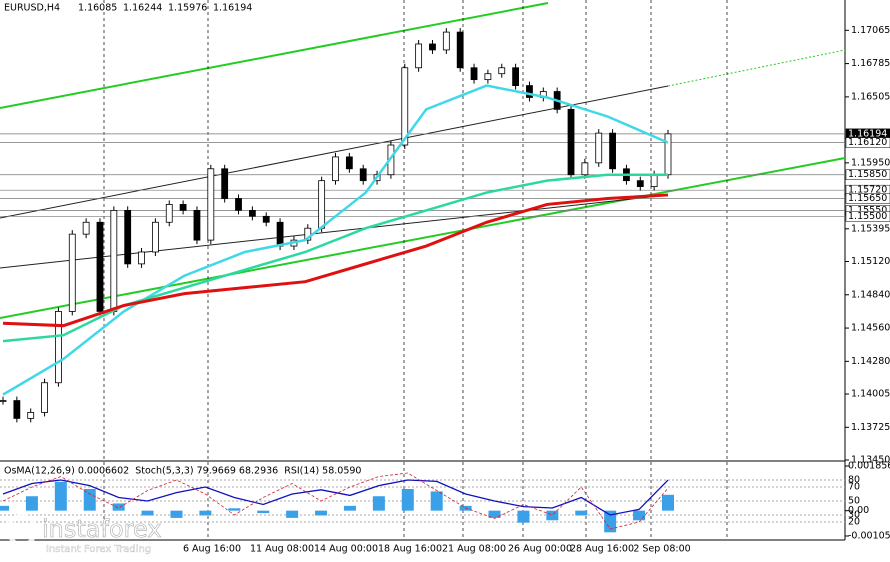 The image size is (890, 562). What do you see at coordinates (870, 96) in the screenshot?
I see `y-tick-label: 1.16505` at bounding box center [870, 96].